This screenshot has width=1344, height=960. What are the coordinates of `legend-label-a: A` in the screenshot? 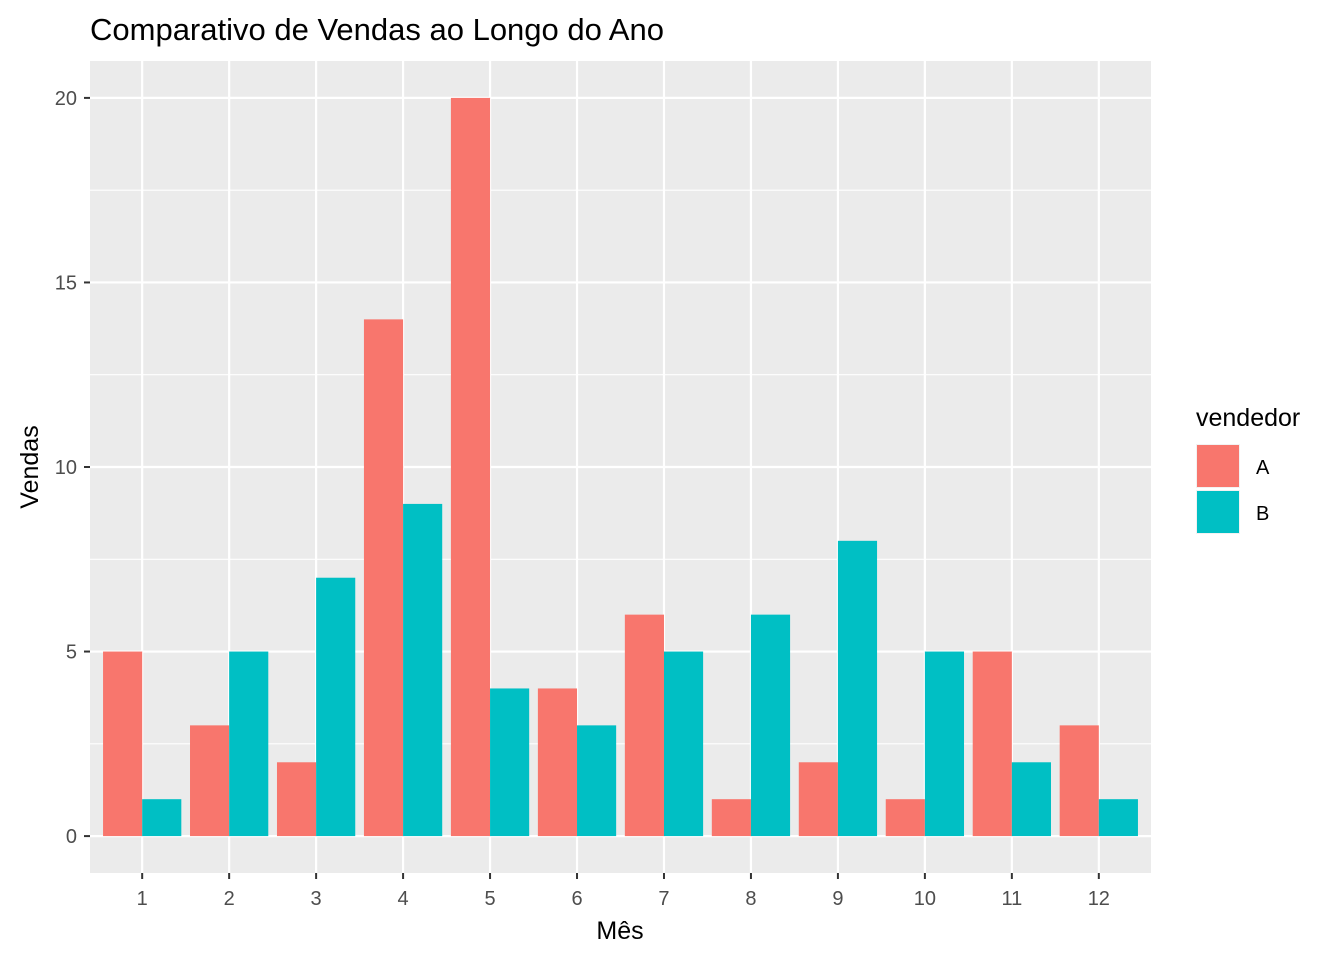 It's located at (1263, 468).